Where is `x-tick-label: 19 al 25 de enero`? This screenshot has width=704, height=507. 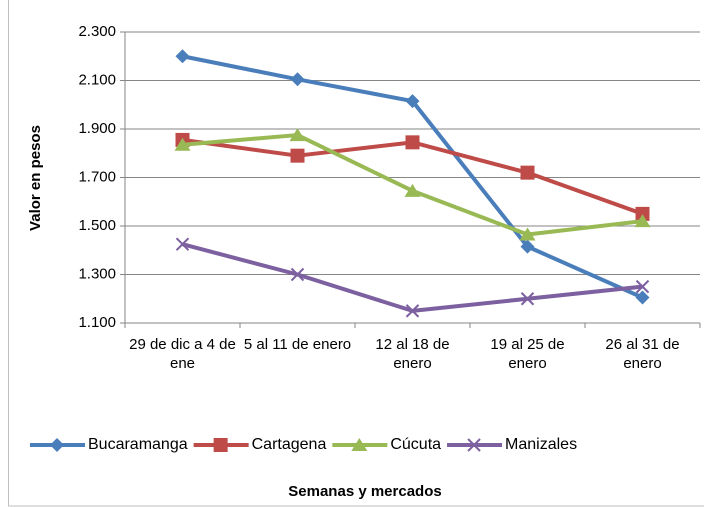
x-tick-label: 19 al 25 de enero is located at coordinates (527, 354).